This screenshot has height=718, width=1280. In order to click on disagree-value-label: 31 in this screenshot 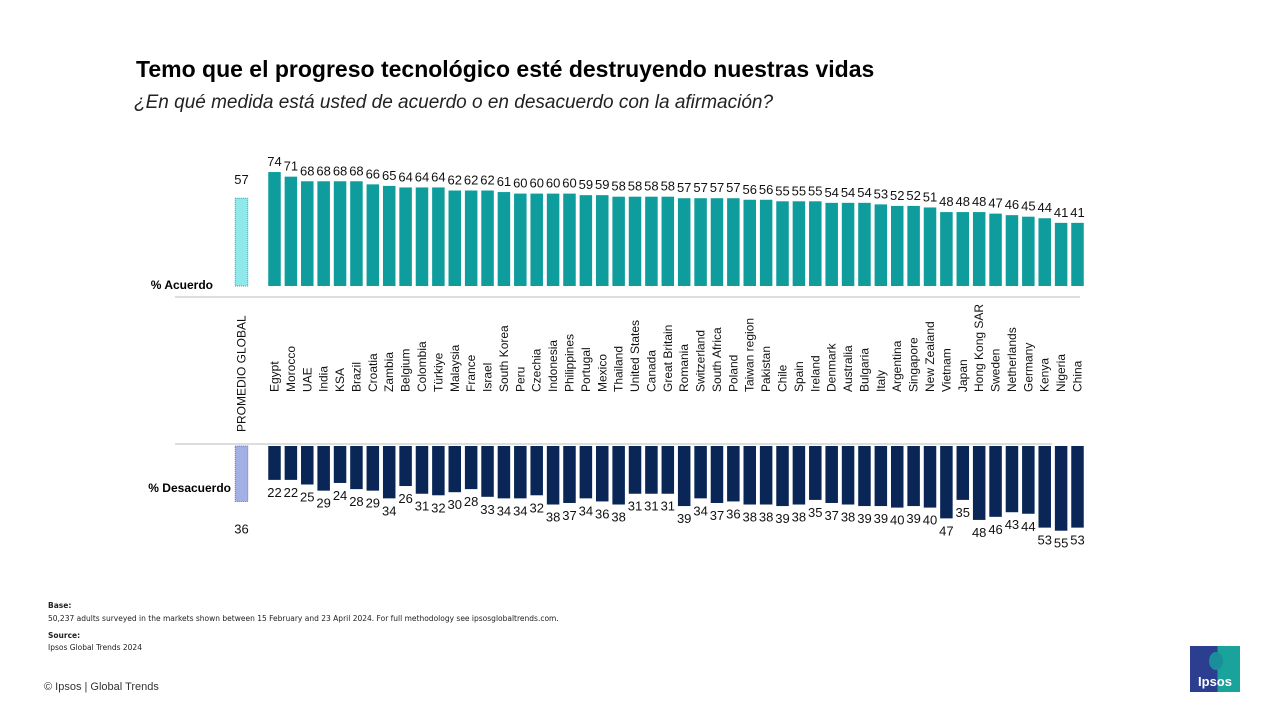, I will do `click(668, 506)`.